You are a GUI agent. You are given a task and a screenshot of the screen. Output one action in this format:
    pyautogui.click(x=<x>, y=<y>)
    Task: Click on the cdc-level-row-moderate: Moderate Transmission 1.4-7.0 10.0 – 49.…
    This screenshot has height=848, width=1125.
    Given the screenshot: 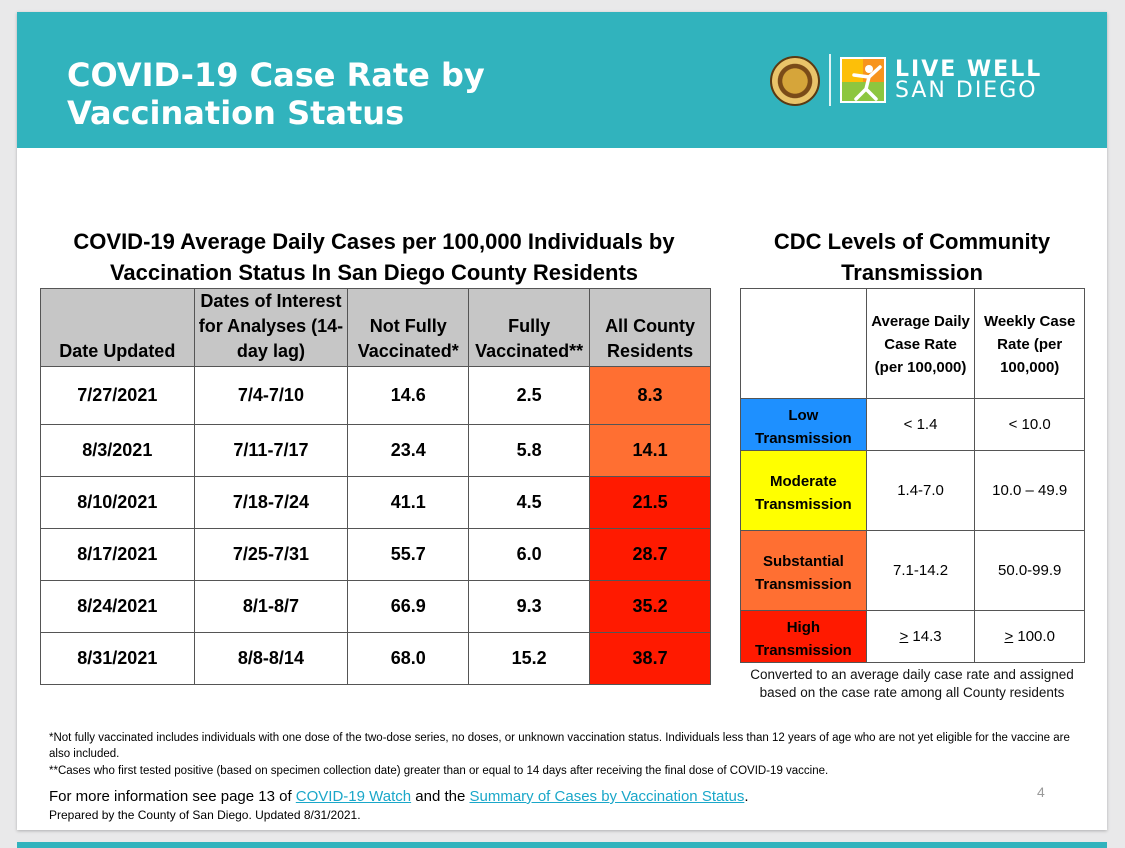 What is the action you would take?
    pyautogui.click(x=912, y=490)
    